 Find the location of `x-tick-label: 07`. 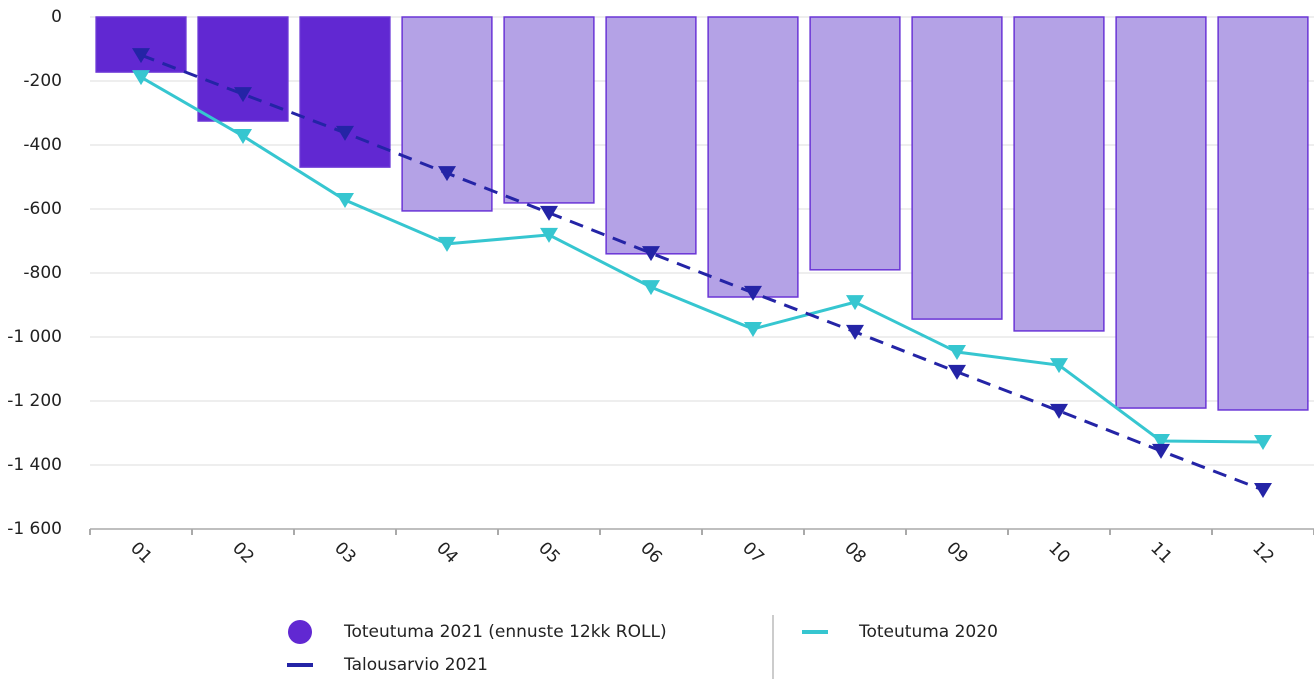

x-tick-label: 07 is located at coordinates (752, 552).